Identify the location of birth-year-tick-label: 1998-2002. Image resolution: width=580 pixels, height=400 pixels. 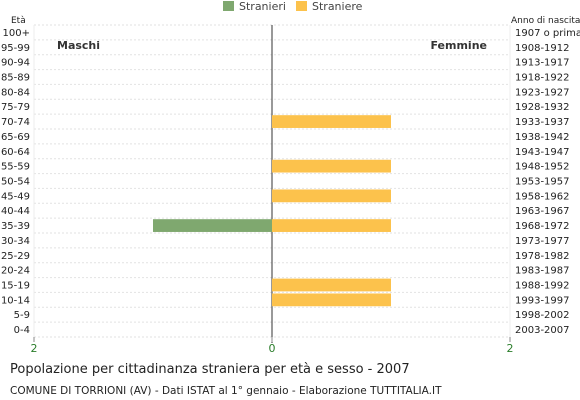
(542, 315).